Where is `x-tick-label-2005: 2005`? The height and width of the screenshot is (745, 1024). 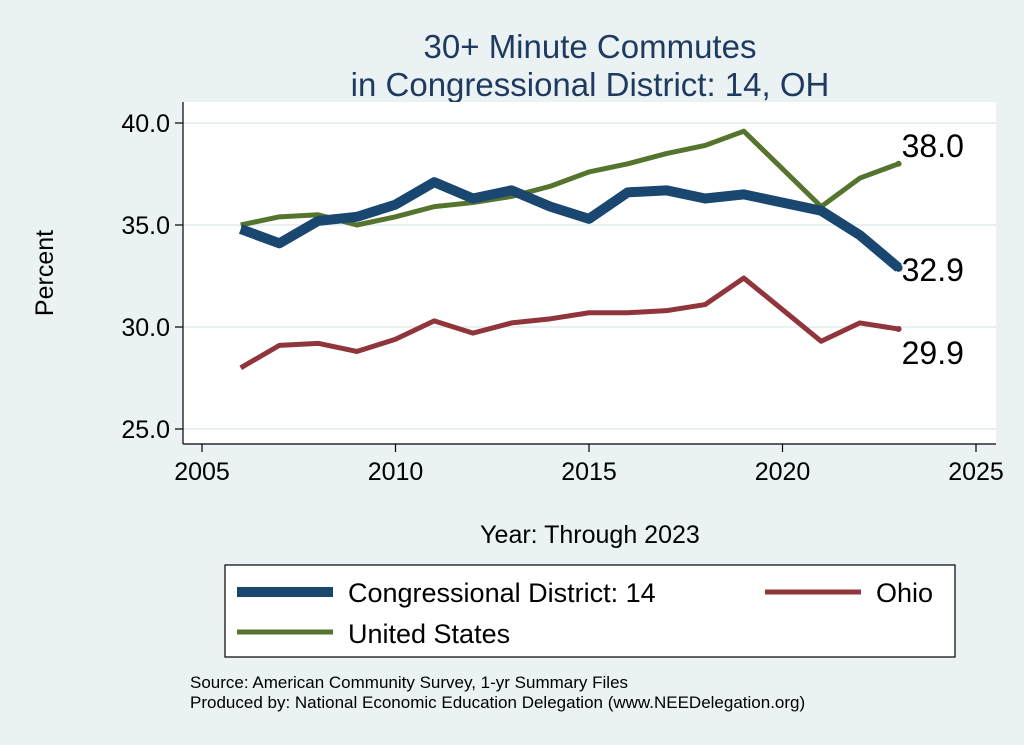
x-tick-label-2005: 2005 is located at coordinates (202, 472).